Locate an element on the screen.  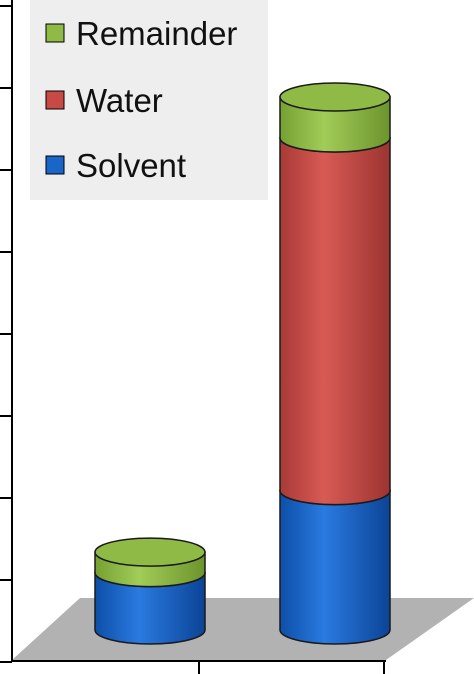
legend-box is located at coordinates (149, 100).